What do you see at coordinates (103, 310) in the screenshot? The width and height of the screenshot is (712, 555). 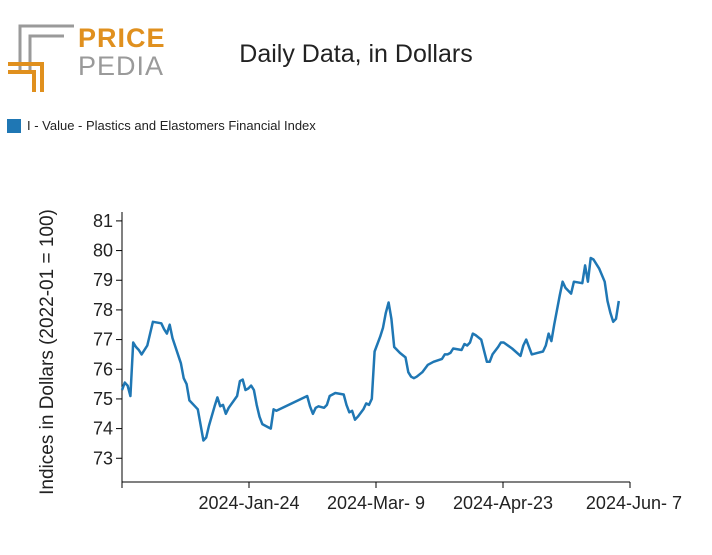 I see `y-tick-label: 78` at bounding box center [103, 310].